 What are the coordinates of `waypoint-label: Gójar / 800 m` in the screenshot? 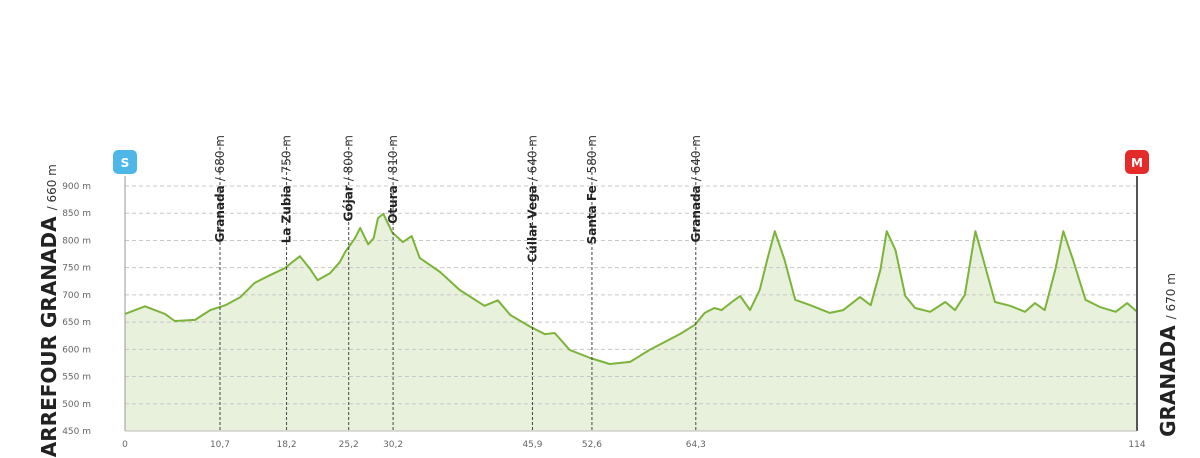 It's located at (349, 178).